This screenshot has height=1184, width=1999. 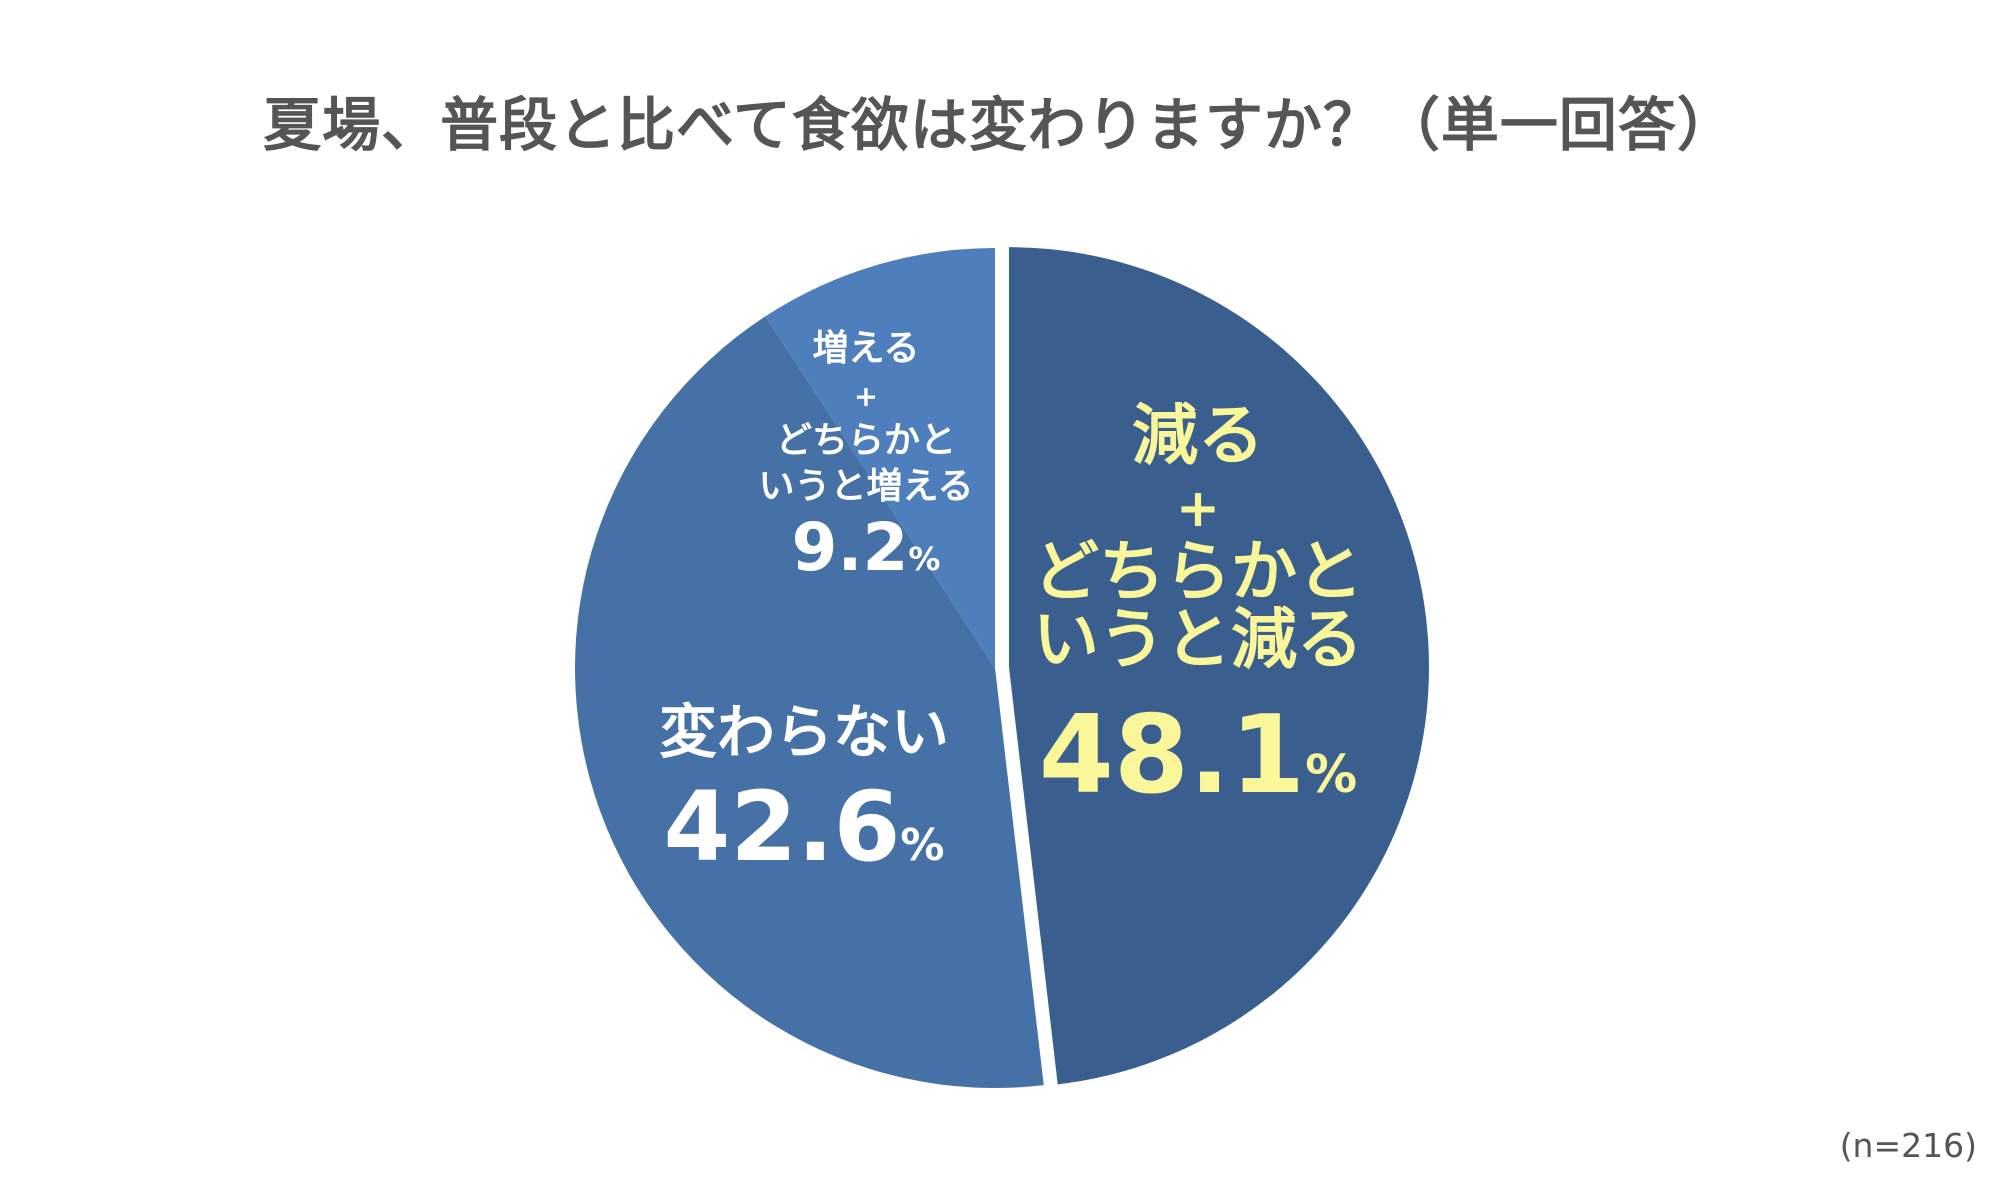 I want to click on slice-label-line: 増える, so click(x=866, y=348).